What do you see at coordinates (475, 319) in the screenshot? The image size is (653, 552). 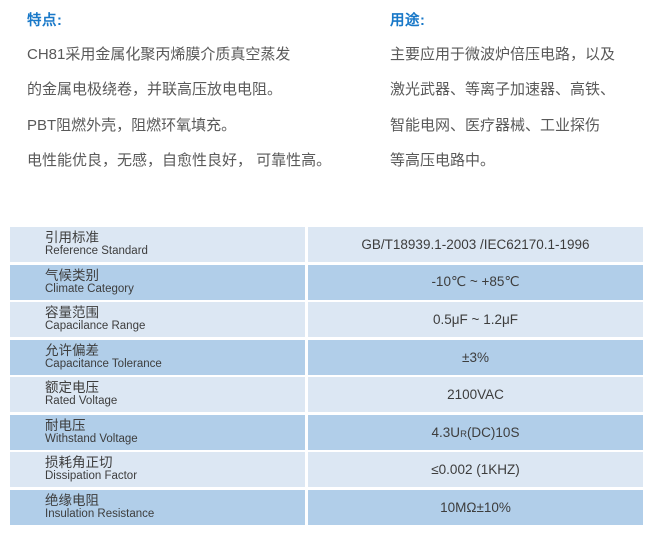 I see `spec-value: 0.5μF ~ 1.2μF` at bounding box center [475, 319].